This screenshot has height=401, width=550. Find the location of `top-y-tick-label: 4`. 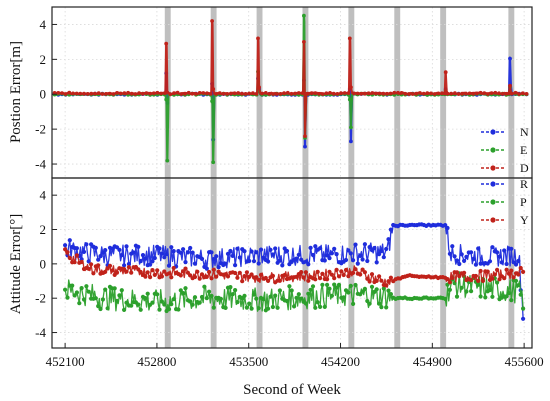

top-y-tick-label: 4 is located at coordinates (43, 24).